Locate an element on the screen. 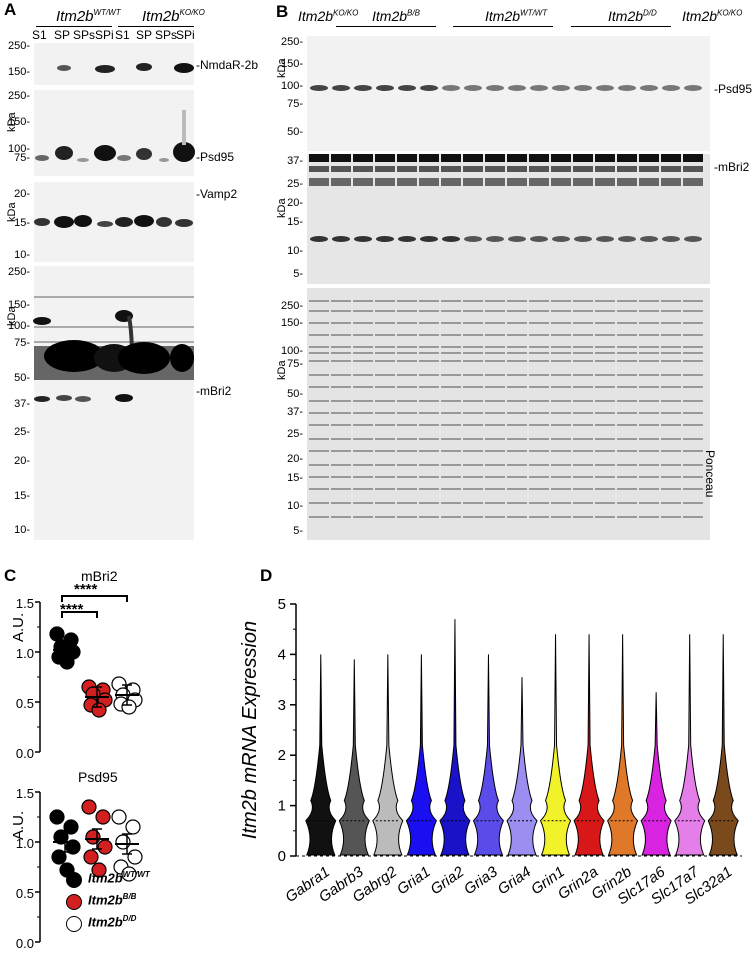 The height and width of the screenshot is (960, 752). genotype-label: Itm2bKO/KO is located at coordinates (712, 16).